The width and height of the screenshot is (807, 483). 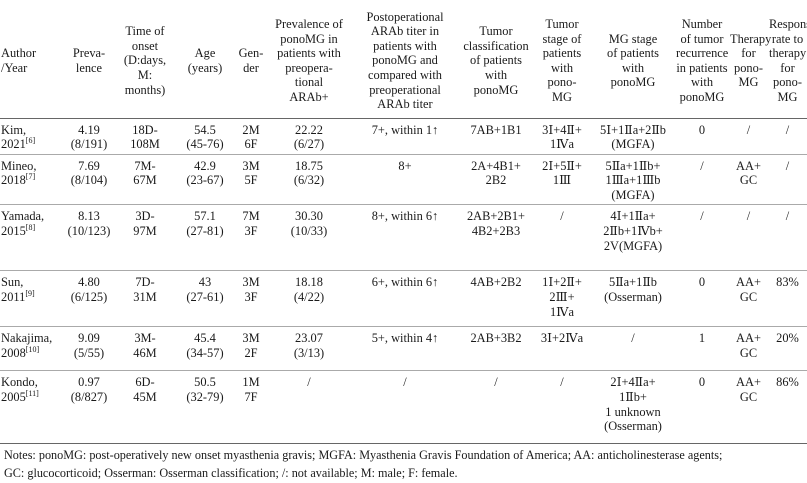 I want to click on cell-line: 2B2, so click(x=496, y=180).